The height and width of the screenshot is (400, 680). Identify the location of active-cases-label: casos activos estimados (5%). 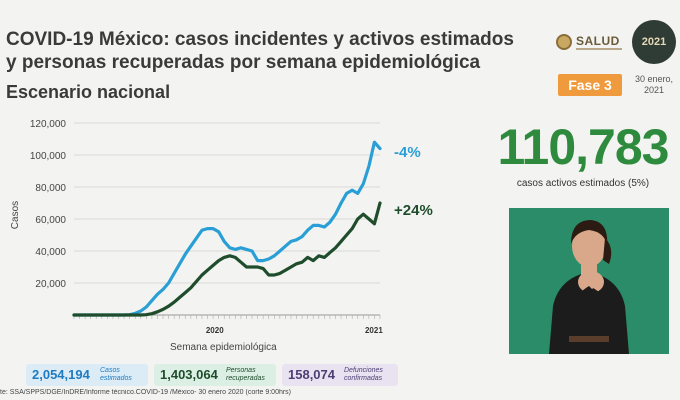
(583, 183).